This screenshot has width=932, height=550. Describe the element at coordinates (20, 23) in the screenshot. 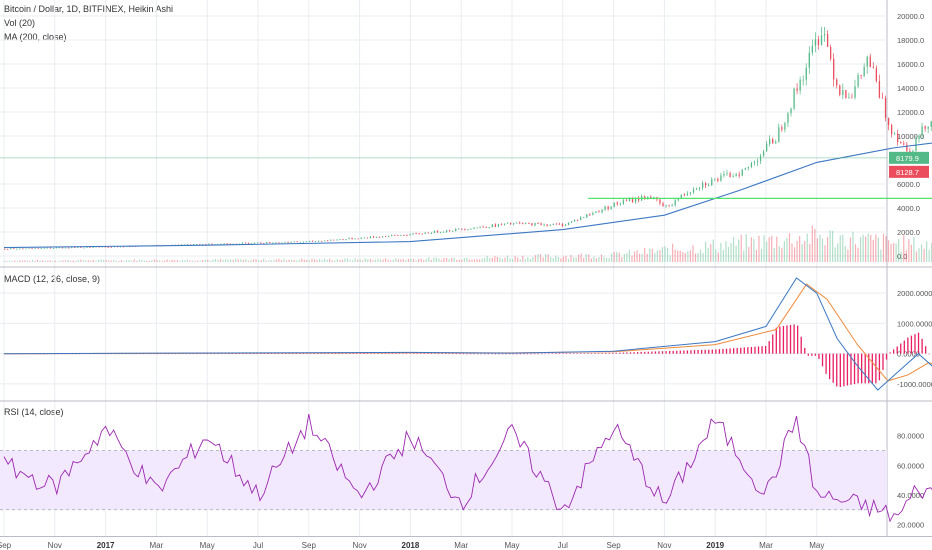

I see `volume-legend: Vol (20)` at that location.